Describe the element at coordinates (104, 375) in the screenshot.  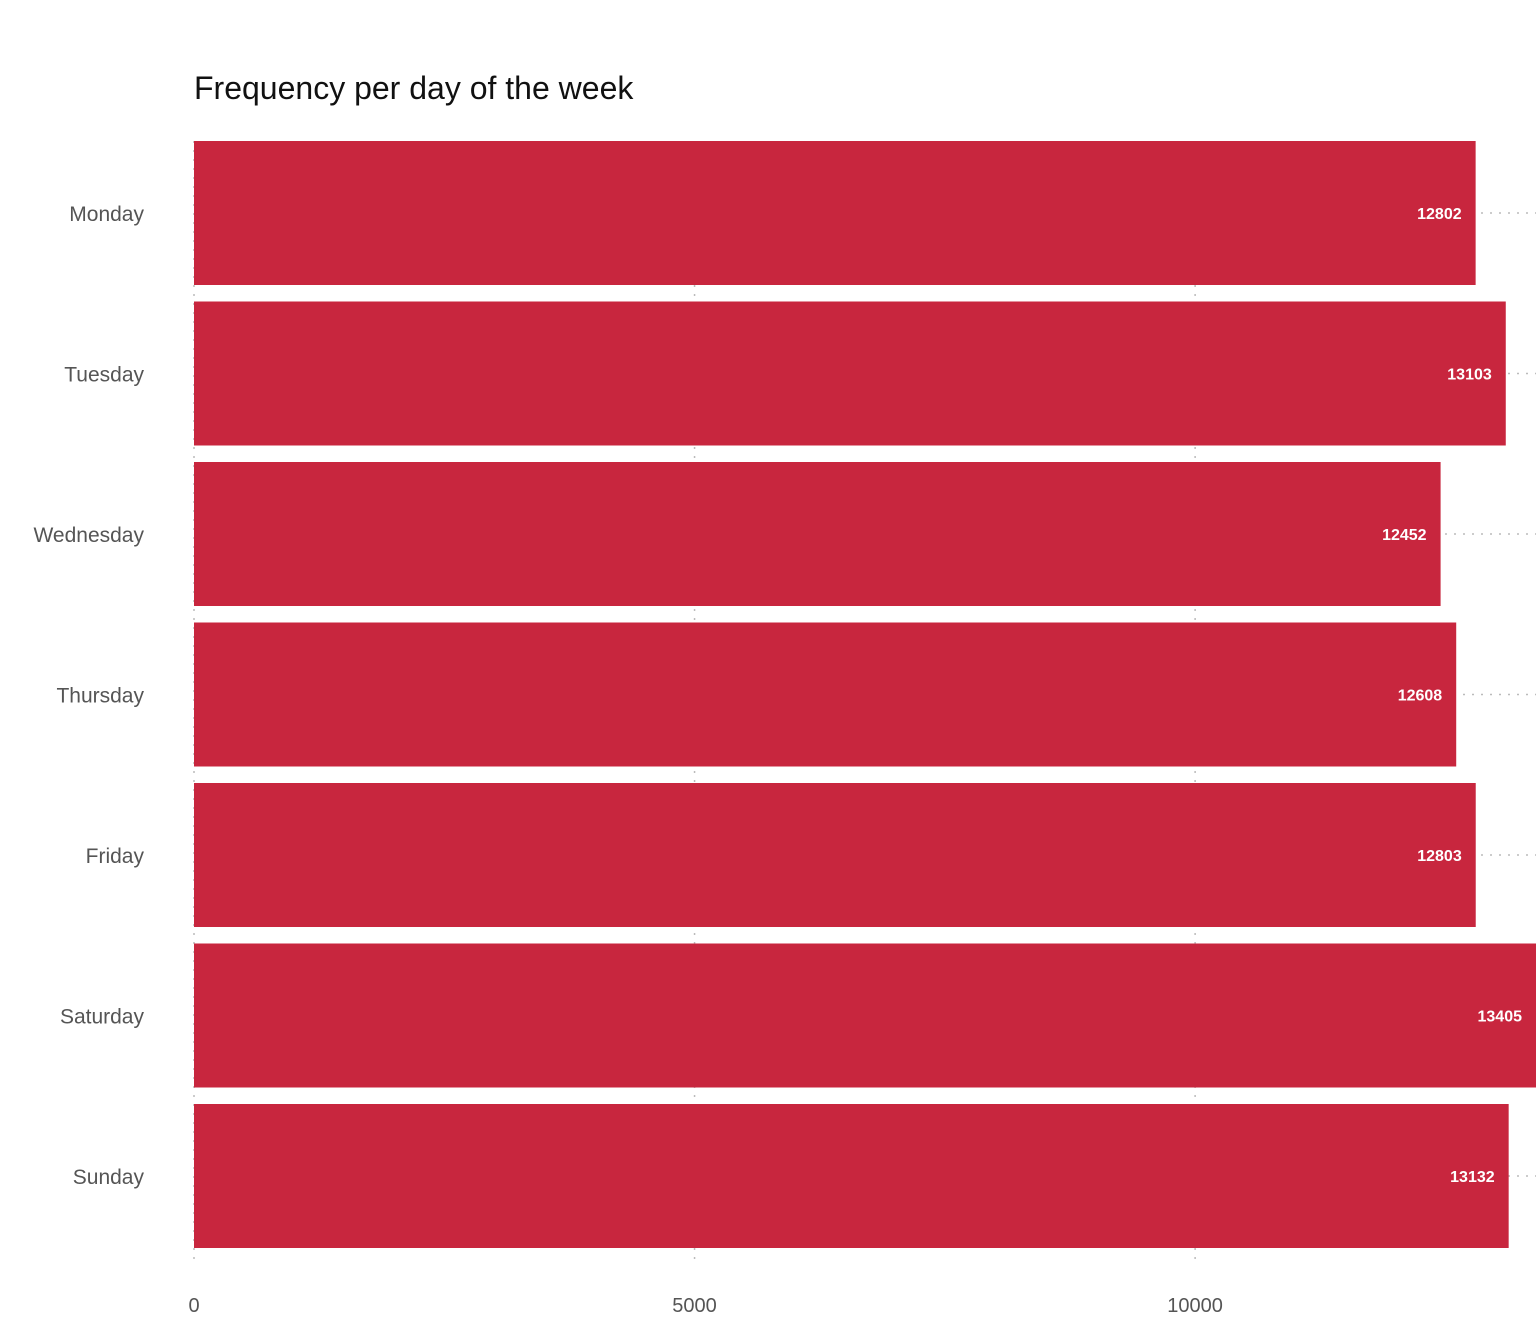
I see `category-label-tuesday: Tuesday` at that location.